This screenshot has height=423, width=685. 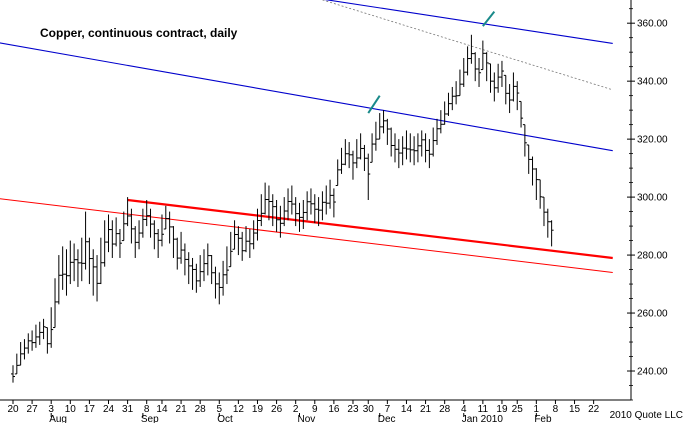 I want to click on x-tick-label: 23, so click(x=353, y=409).